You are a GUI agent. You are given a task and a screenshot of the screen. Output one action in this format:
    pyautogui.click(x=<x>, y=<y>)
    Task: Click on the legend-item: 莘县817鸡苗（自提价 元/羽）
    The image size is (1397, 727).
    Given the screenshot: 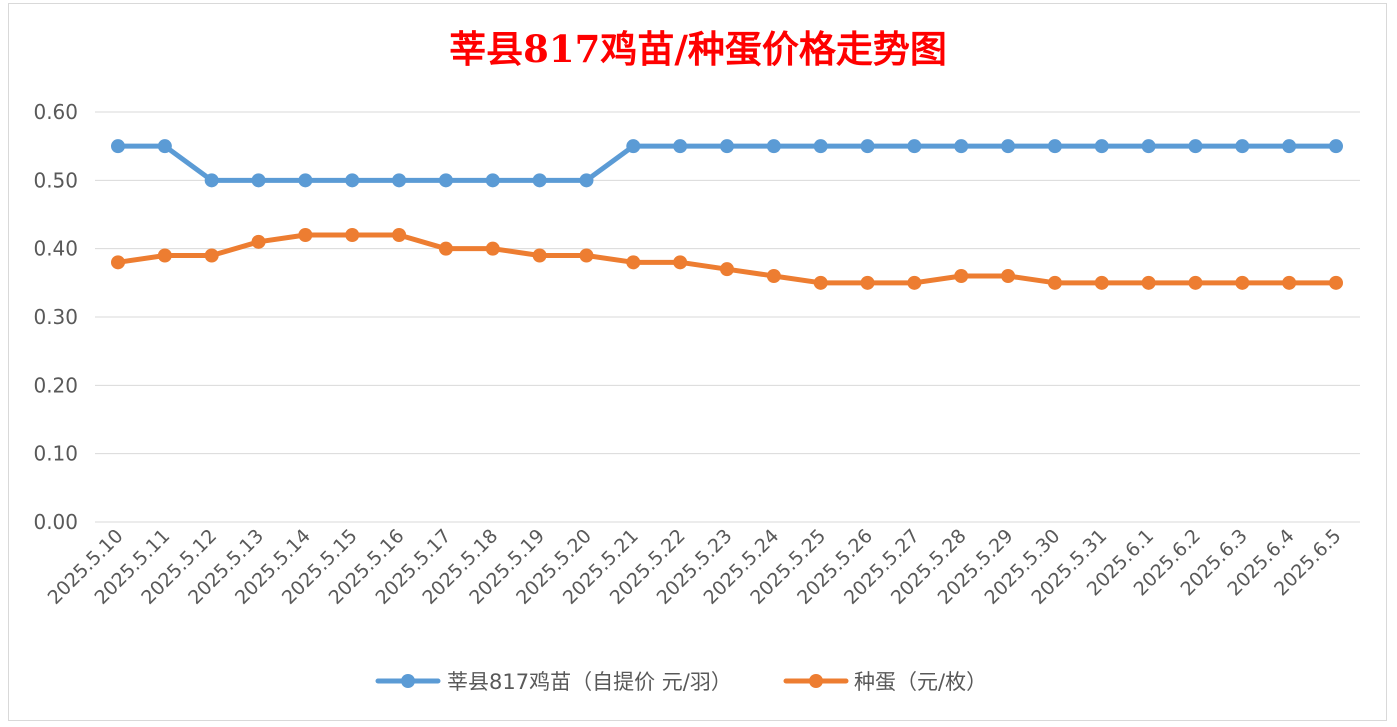 What is the action you would take?
    pyautogui.click(x=553, y=682)
    